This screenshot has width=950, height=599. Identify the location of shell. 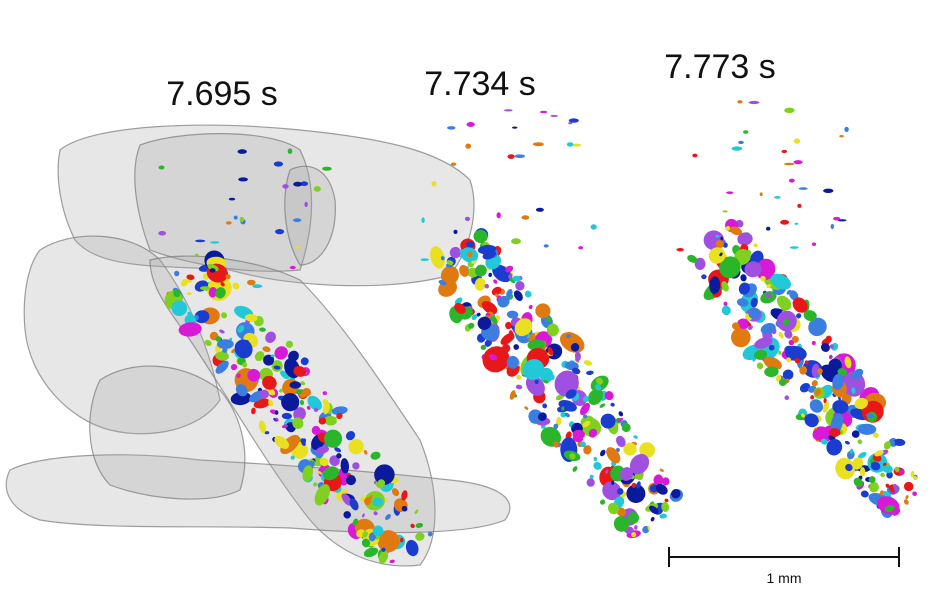
(223, 202).